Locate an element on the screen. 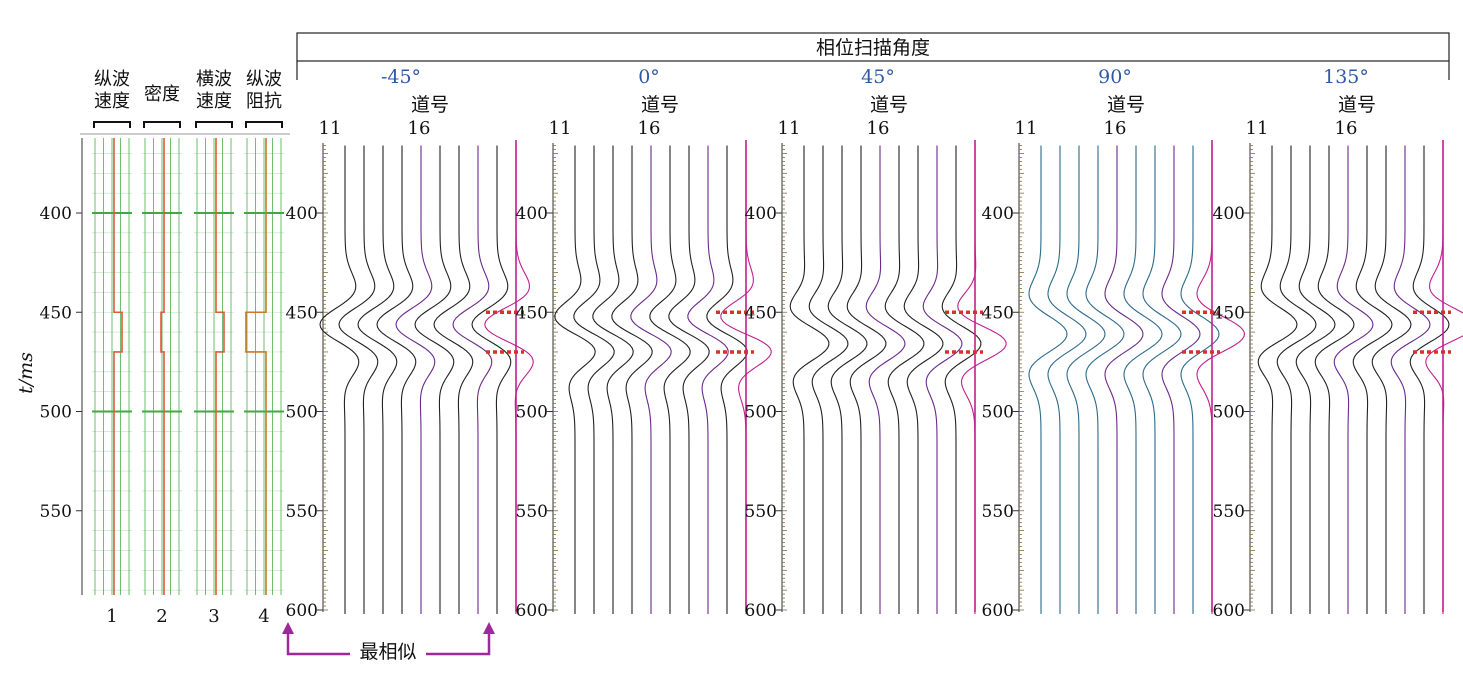  panel-90°: 90° 道号 11 16 400 450 500 550 600 is located at coordinates (1113, 343).